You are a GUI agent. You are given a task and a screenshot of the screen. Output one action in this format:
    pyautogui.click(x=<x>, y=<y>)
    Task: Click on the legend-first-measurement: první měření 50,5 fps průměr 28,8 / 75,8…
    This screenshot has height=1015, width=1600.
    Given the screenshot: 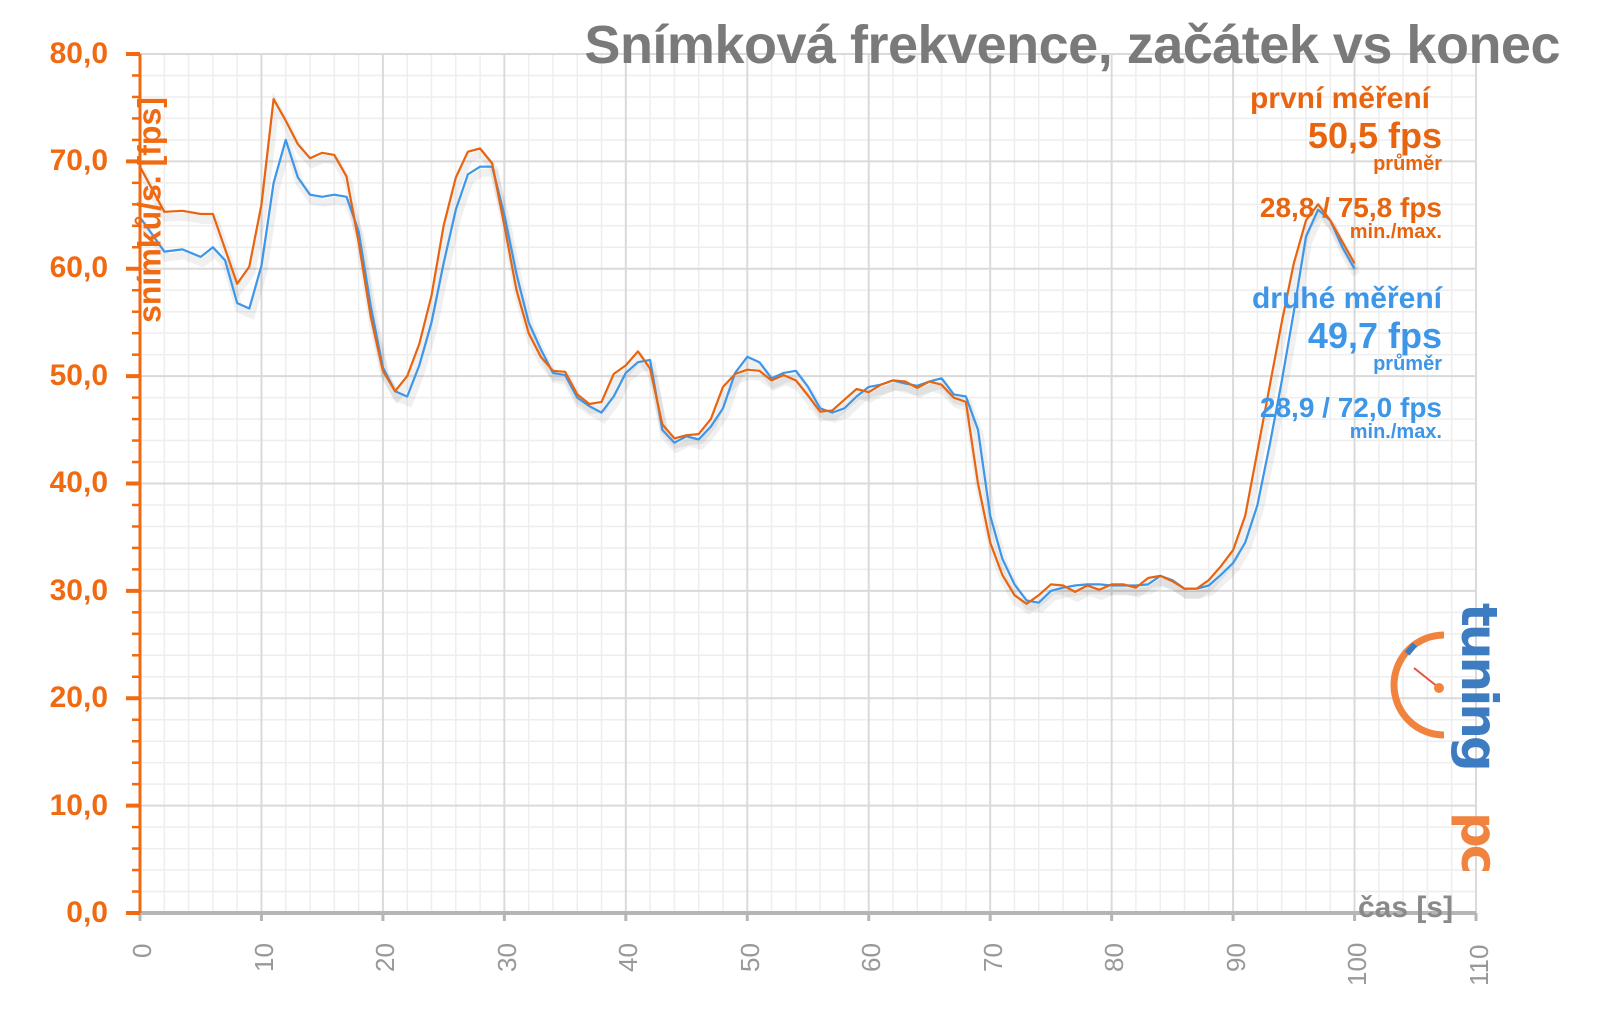 What is the action you would take?
    pyautogui.click(x=1345, y=162)
    